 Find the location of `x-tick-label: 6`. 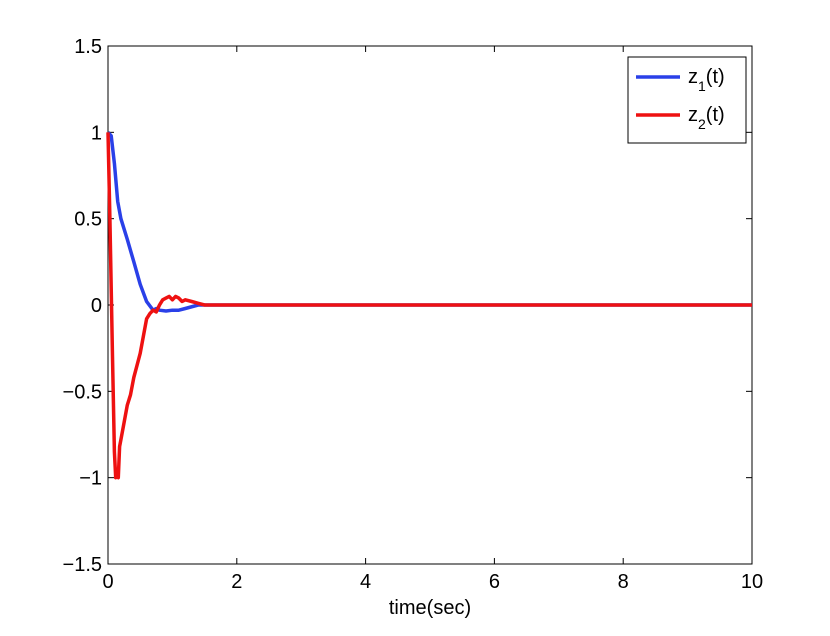

x-tick-label: 6 is located at coordinates (494, 582).